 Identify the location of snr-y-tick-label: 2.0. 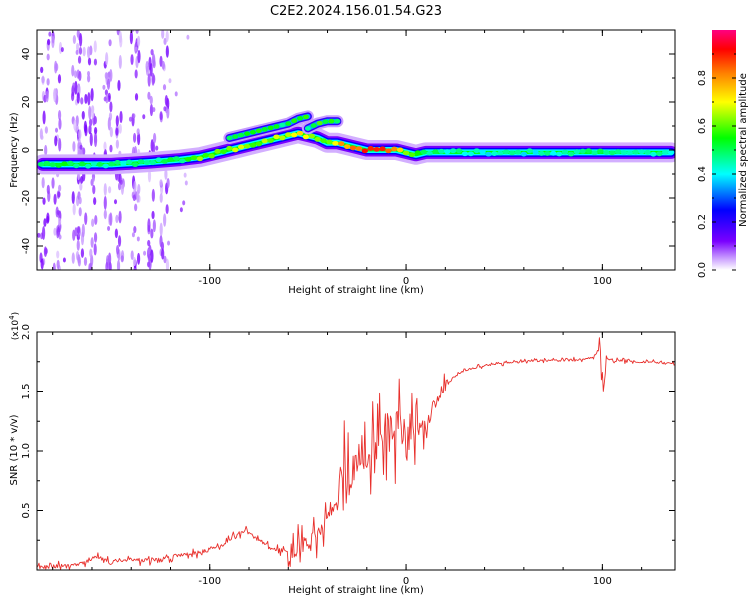
(26, 332).